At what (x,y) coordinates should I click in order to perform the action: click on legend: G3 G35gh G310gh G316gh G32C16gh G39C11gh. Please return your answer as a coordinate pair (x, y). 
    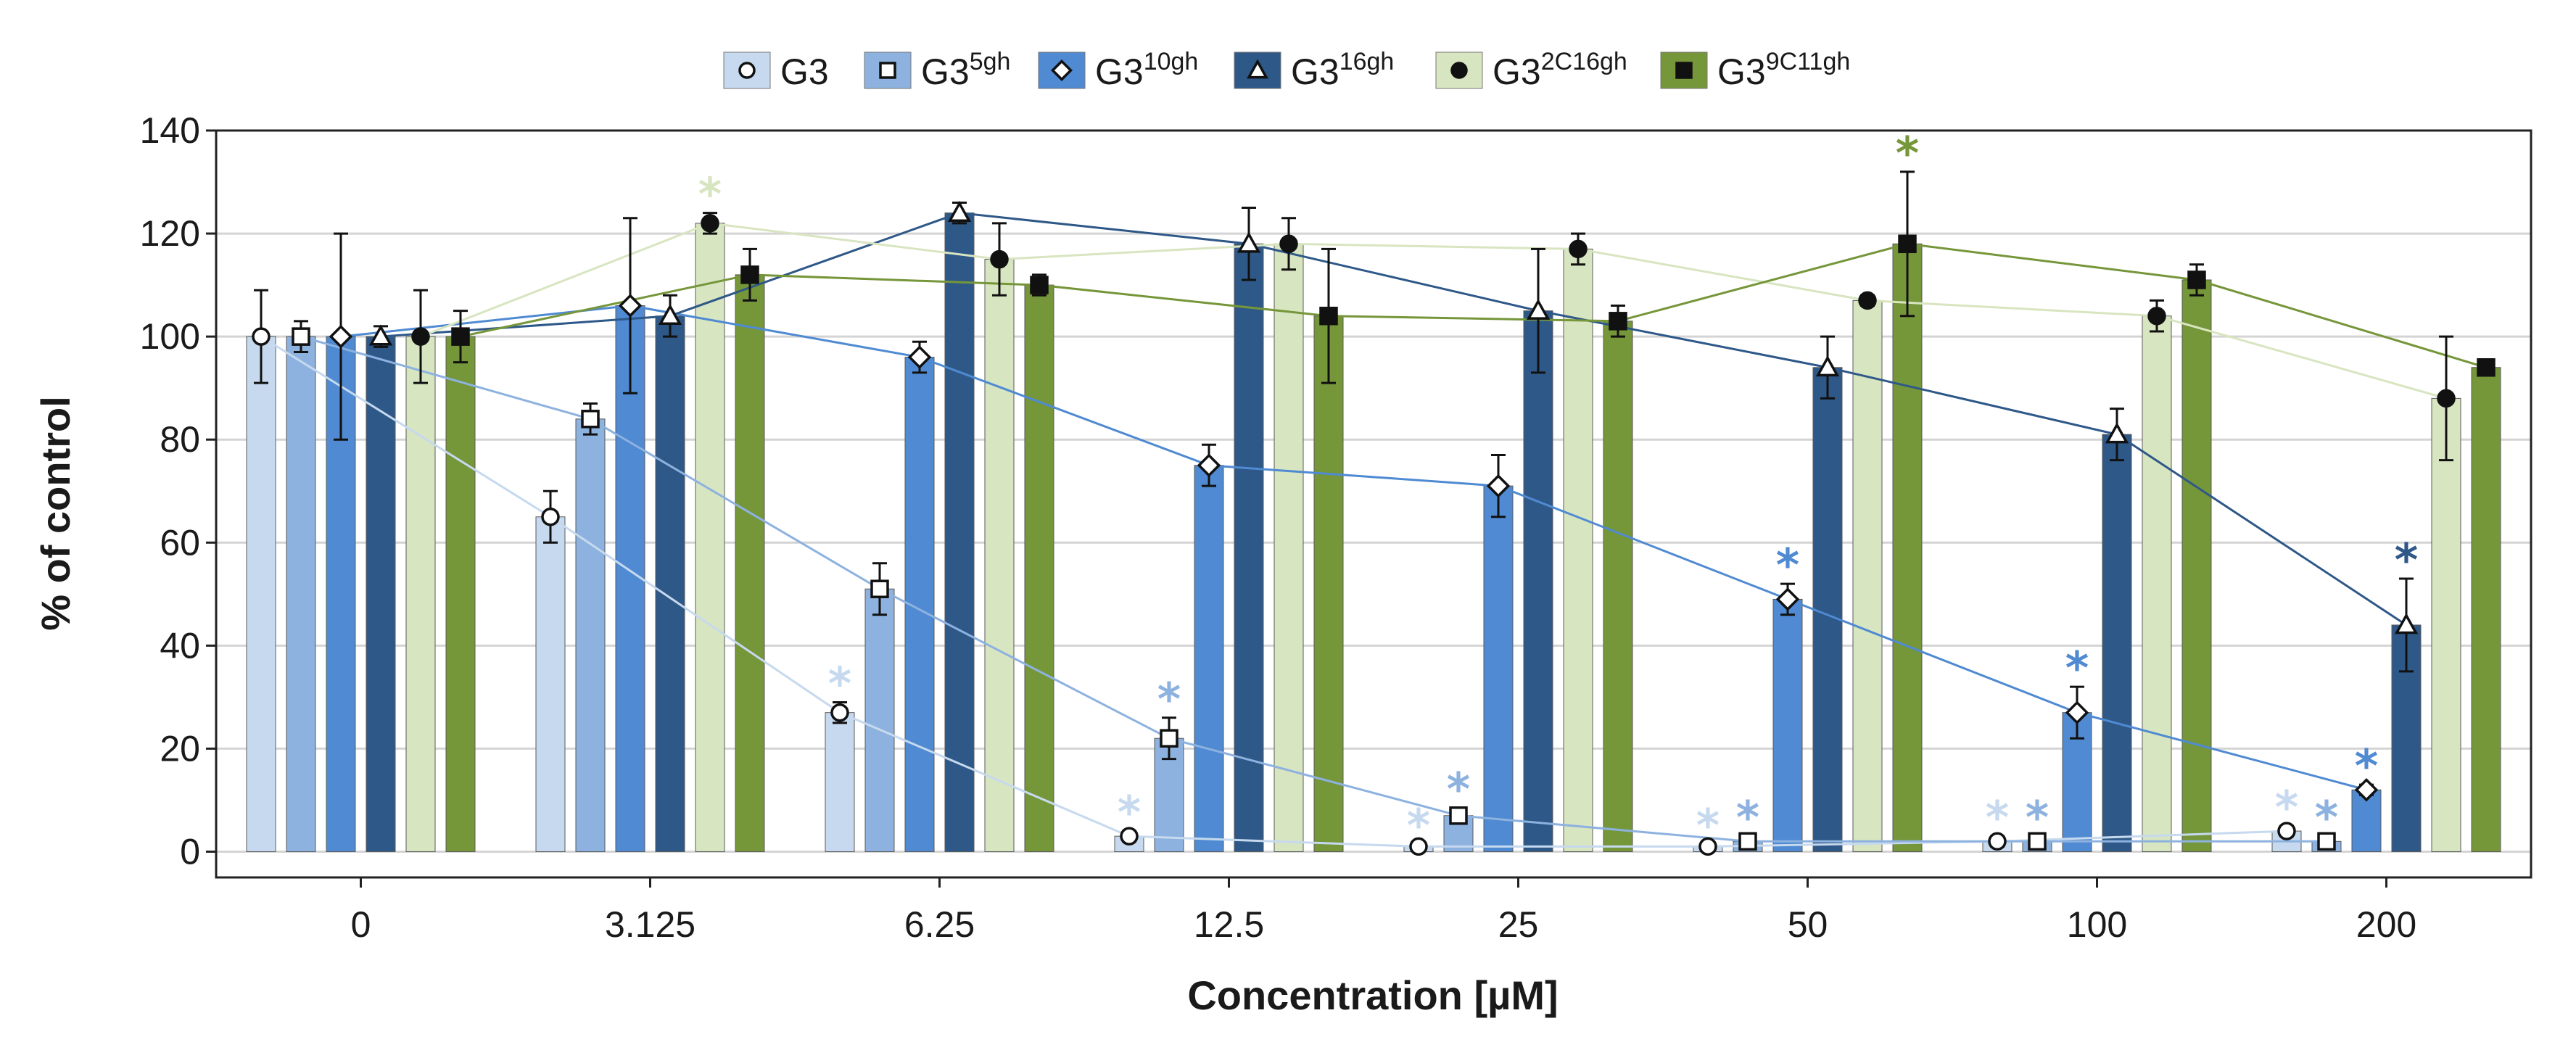
    Looking at the image, I should click on (1286, 70).